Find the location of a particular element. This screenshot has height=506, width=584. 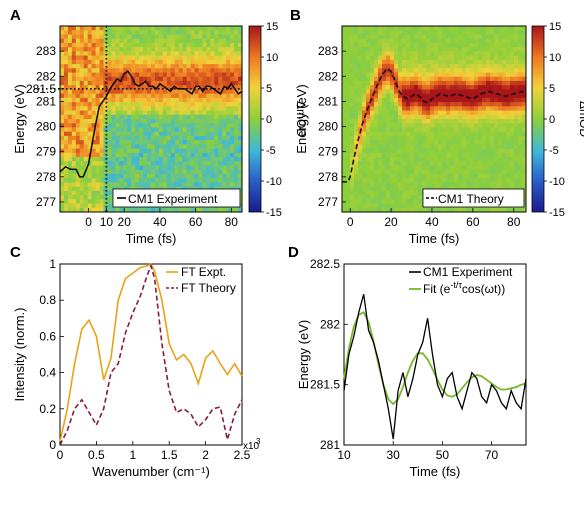

panel-c-ytick-label: 0.6 is located at coordinates (47, 336).